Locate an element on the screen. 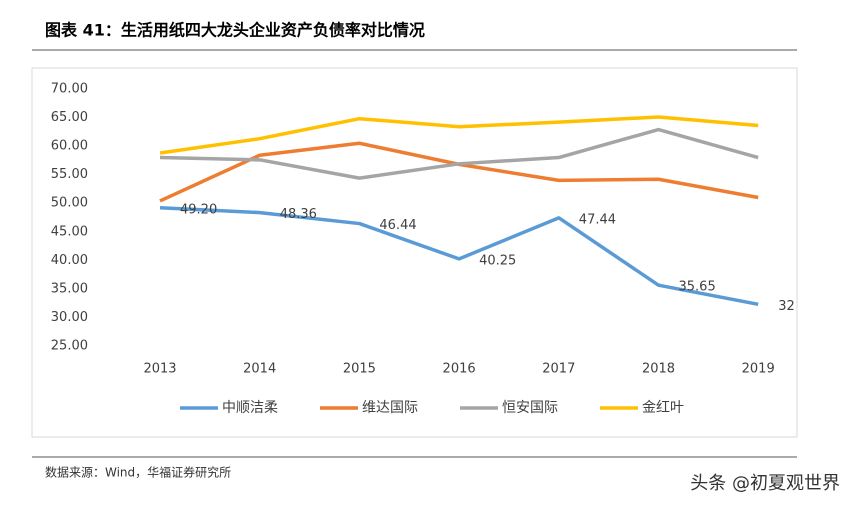 This screenshot has width=856, height=509. x-tick-label: 2015 is located at coordinates (359, 369).